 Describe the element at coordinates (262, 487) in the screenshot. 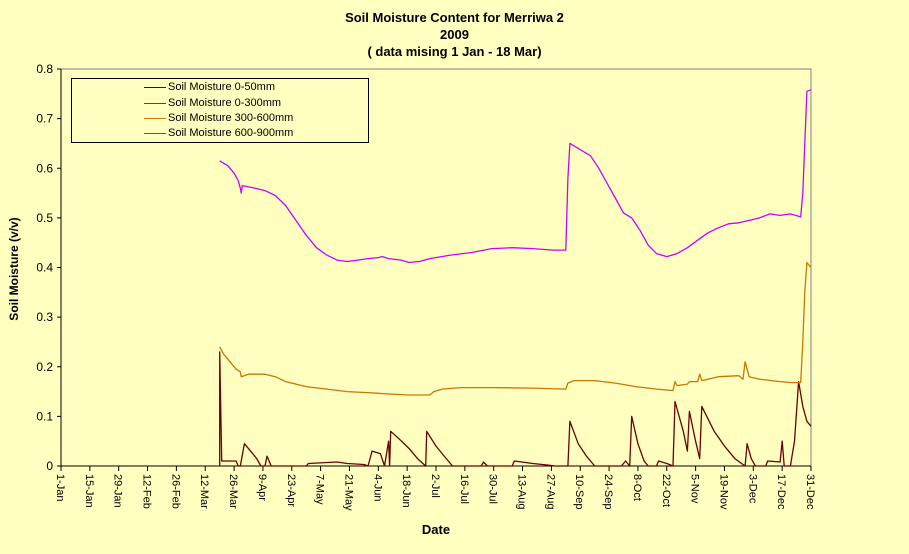

I see `x-tick-label: 9-Apr` at that location.